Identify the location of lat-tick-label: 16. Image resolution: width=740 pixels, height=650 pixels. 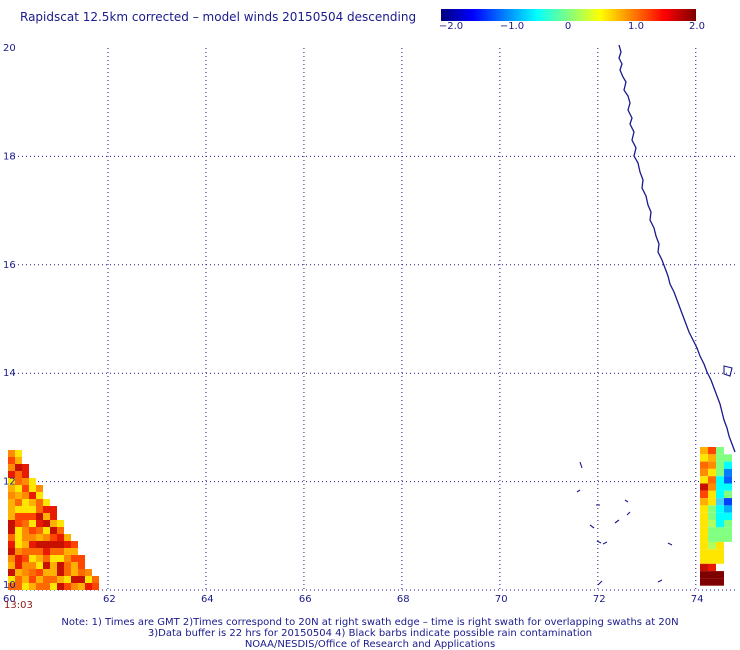
(9, 265).